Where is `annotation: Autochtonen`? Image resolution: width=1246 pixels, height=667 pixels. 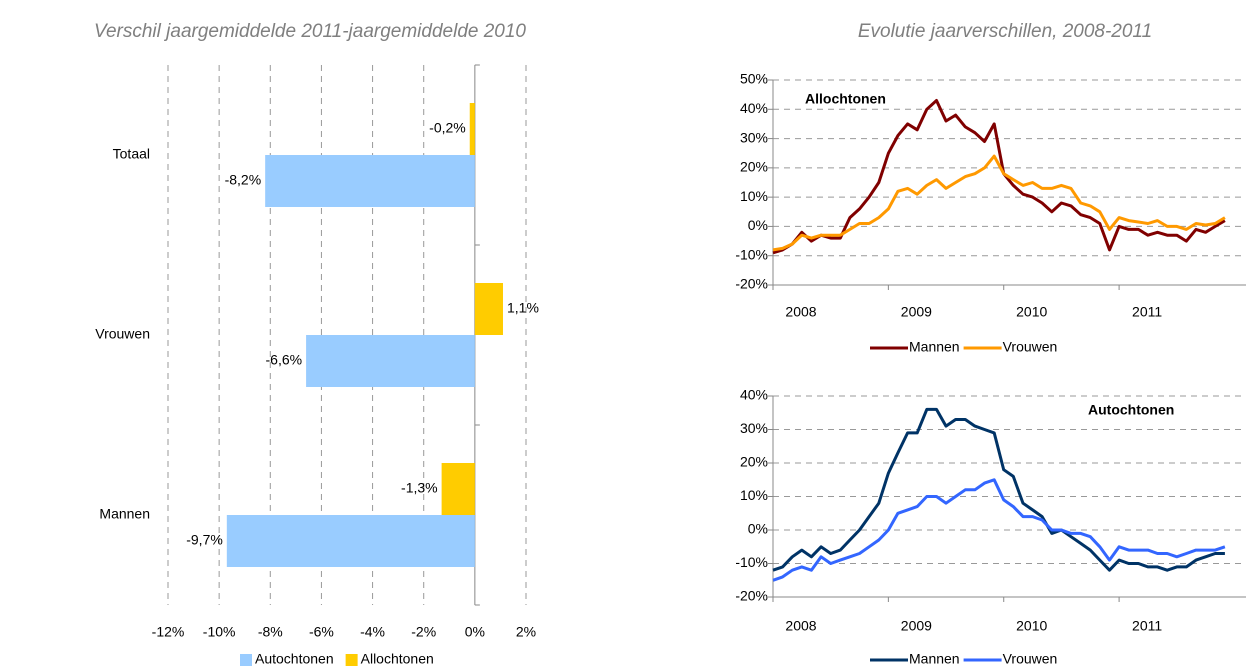
annotation: Autochtonen is located at coordinates (1131, 410).